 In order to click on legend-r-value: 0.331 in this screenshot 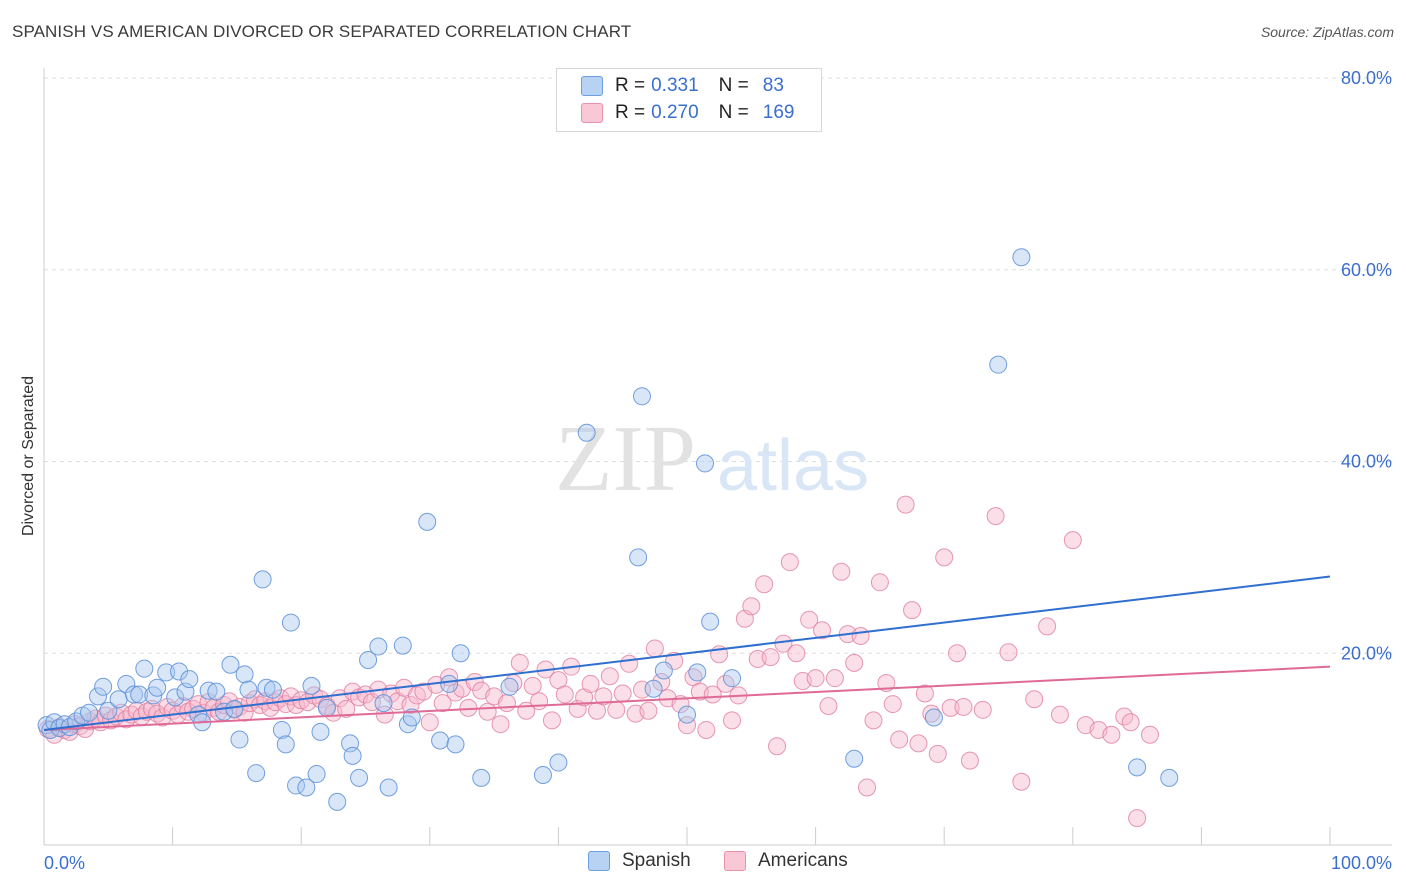, I will do `click(675, 85)`.